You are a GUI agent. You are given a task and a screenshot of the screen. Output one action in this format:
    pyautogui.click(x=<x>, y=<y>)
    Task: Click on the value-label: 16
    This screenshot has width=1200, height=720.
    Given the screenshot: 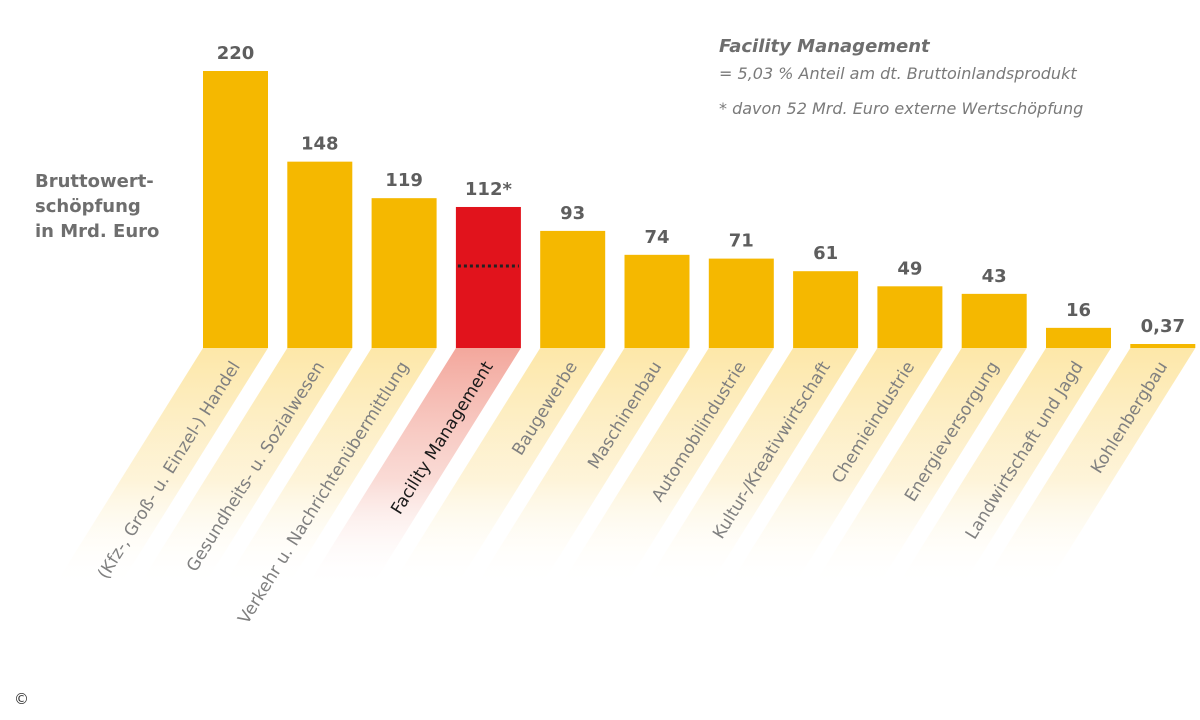 What is the action you would take?
    pyautogui.click(x=1078, y=310)
    